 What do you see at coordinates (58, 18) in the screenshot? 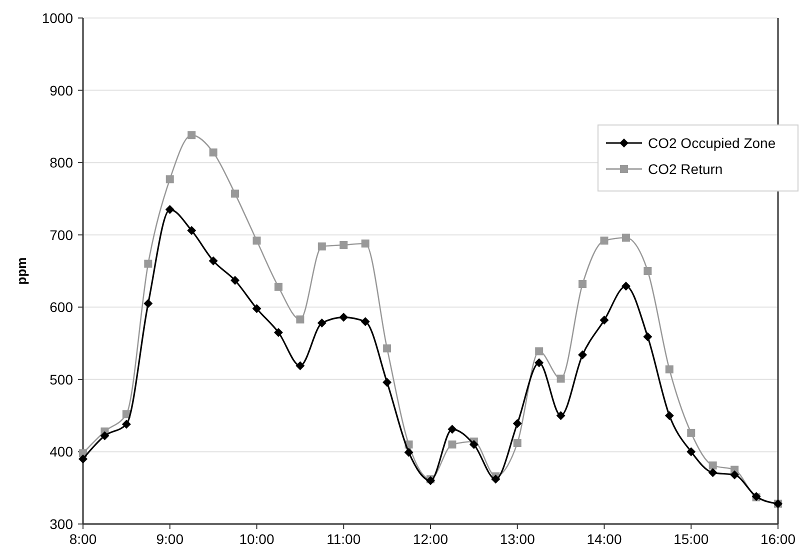
I see `y-tick-label: 1000` at bounding box center [58, 18].